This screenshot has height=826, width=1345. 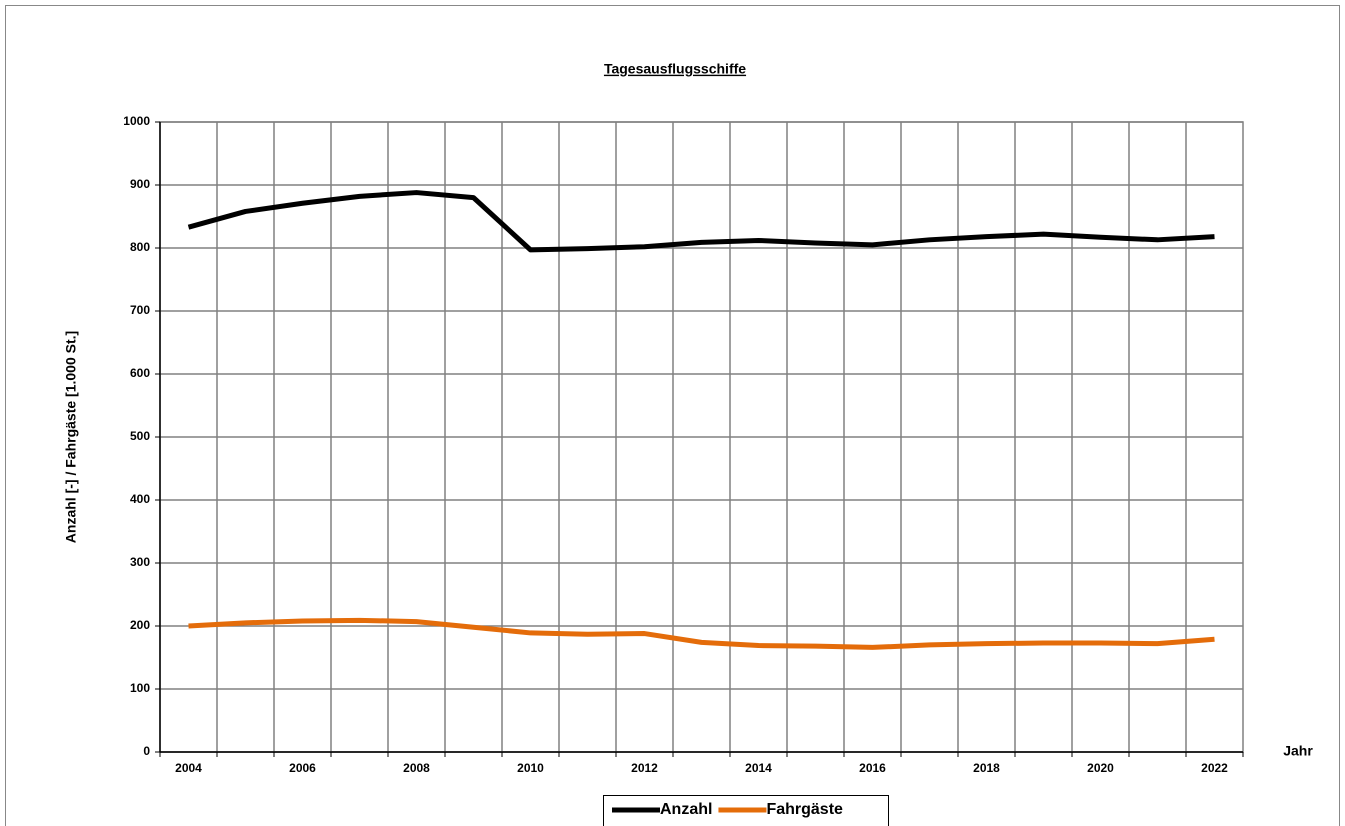 What do you see at coordinates (188, 768) in the screenshot?
I see `x-tick-label: 2004` at bounding box center [188, 768].